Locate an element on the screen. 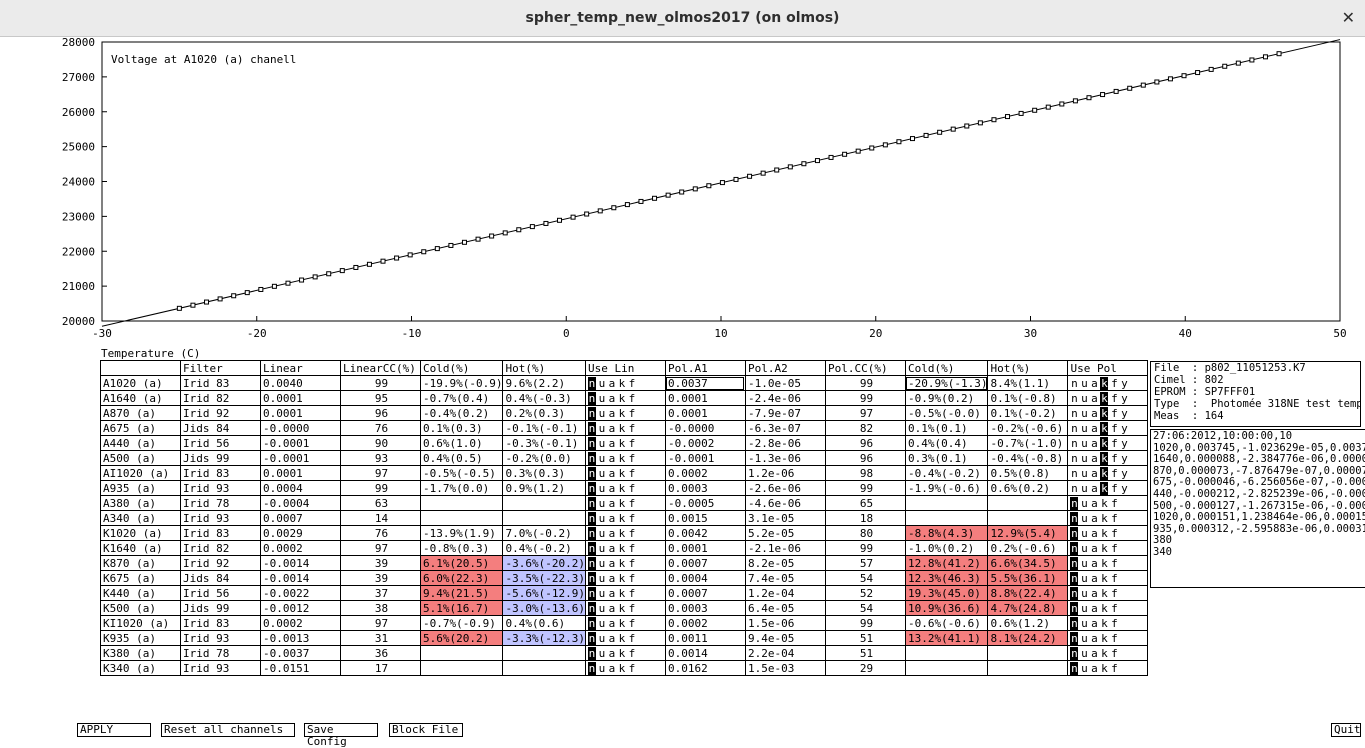 The image size is (1365, 748). close-icon: ✕ is located at coordinates (1348, 17).